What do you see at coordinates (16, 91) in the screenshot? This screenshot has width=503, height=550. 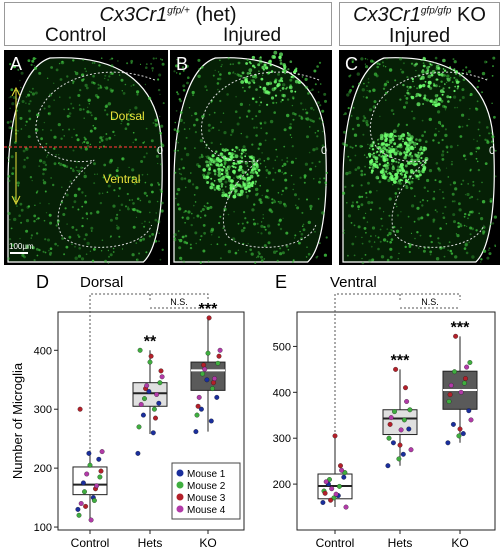 I see `dorsal-arrow-head` at bounding box center [16, 91].